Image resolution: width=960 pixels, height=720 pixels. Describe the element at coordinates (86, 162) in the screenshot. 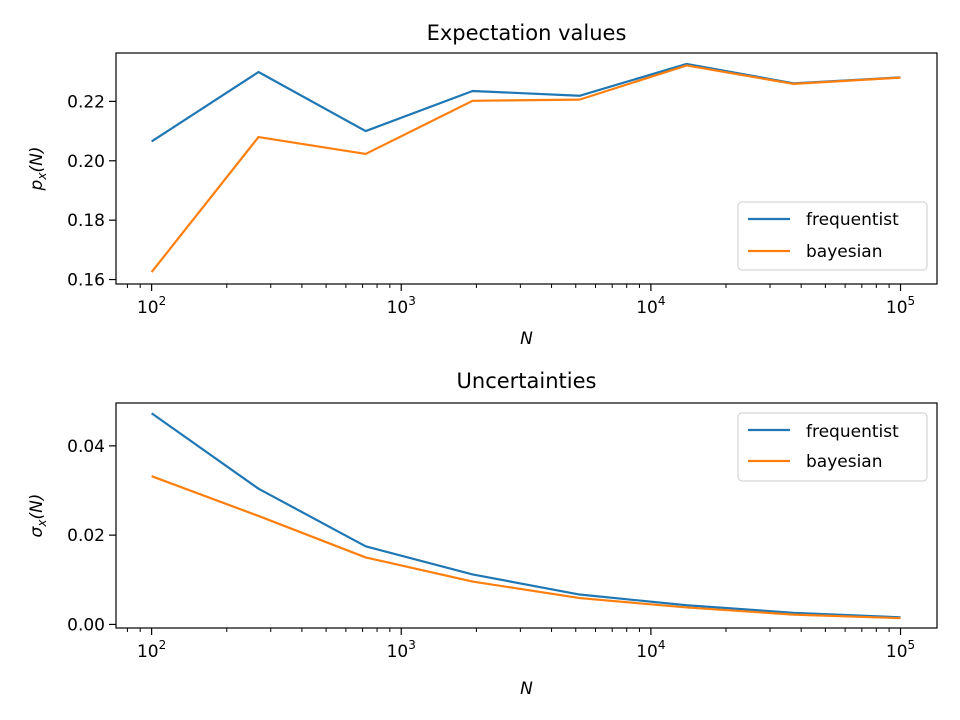

I see `y-tick-label: 0.20` at that location.